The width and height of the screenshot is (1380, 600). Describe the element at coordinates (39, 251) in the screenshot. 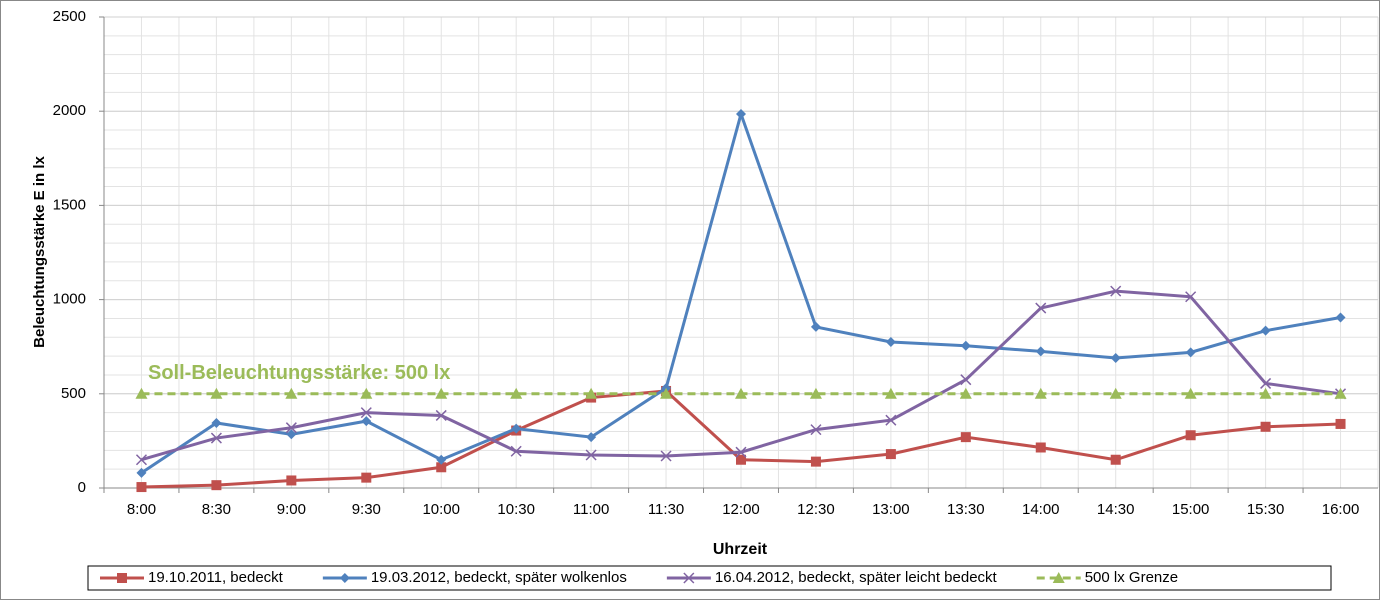

I see `y-axis-label: Beleuchtungsstärke E in lx` at that location.